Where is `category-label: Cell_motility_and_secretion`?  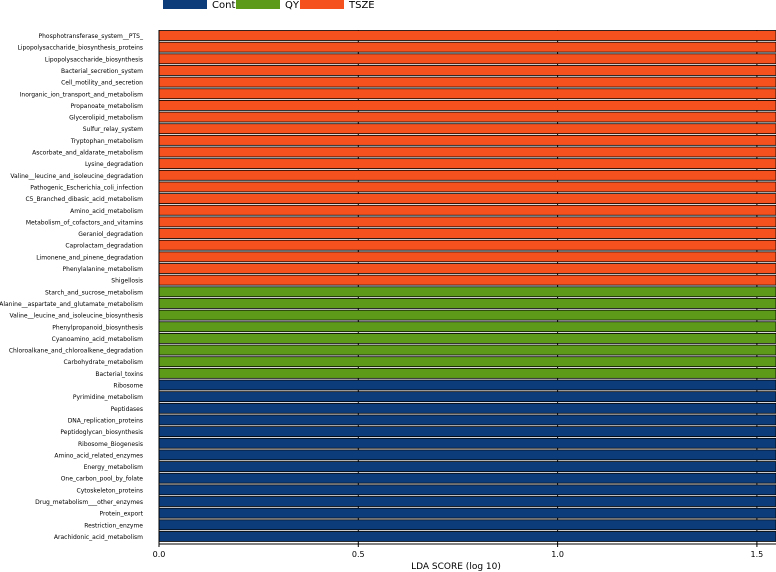 category-label: Cell_motility_and_secretion is located at coordinates (102, 83).